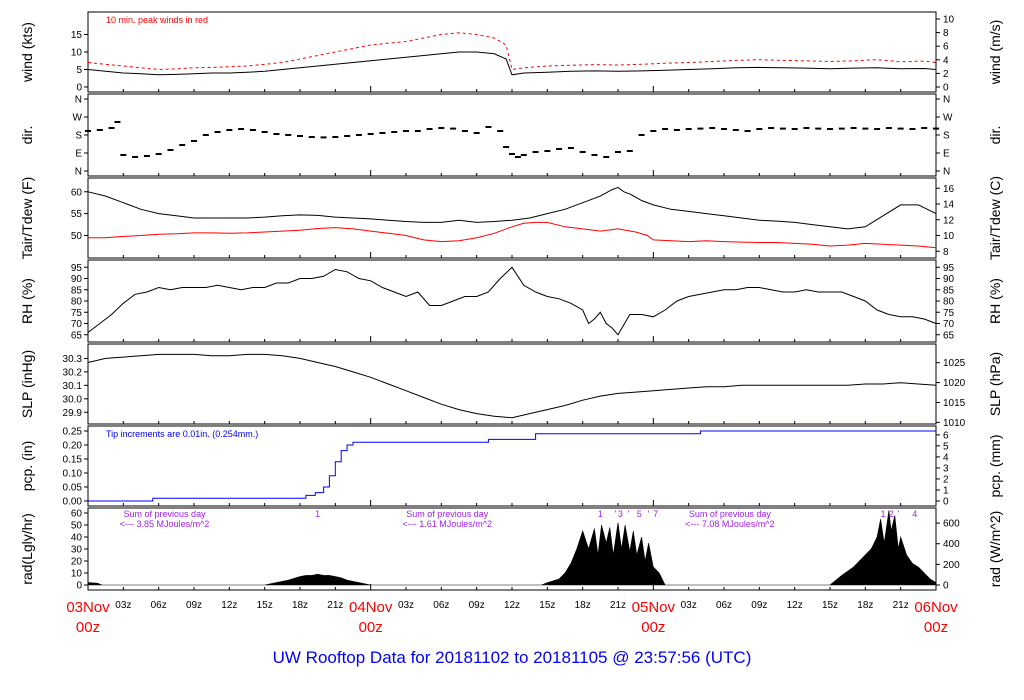 This screenshot has width=1024, height=700. Describe the element at coordinates (27, 135) in the screenshot. I see `ylabel-dir: dir.` at that location.